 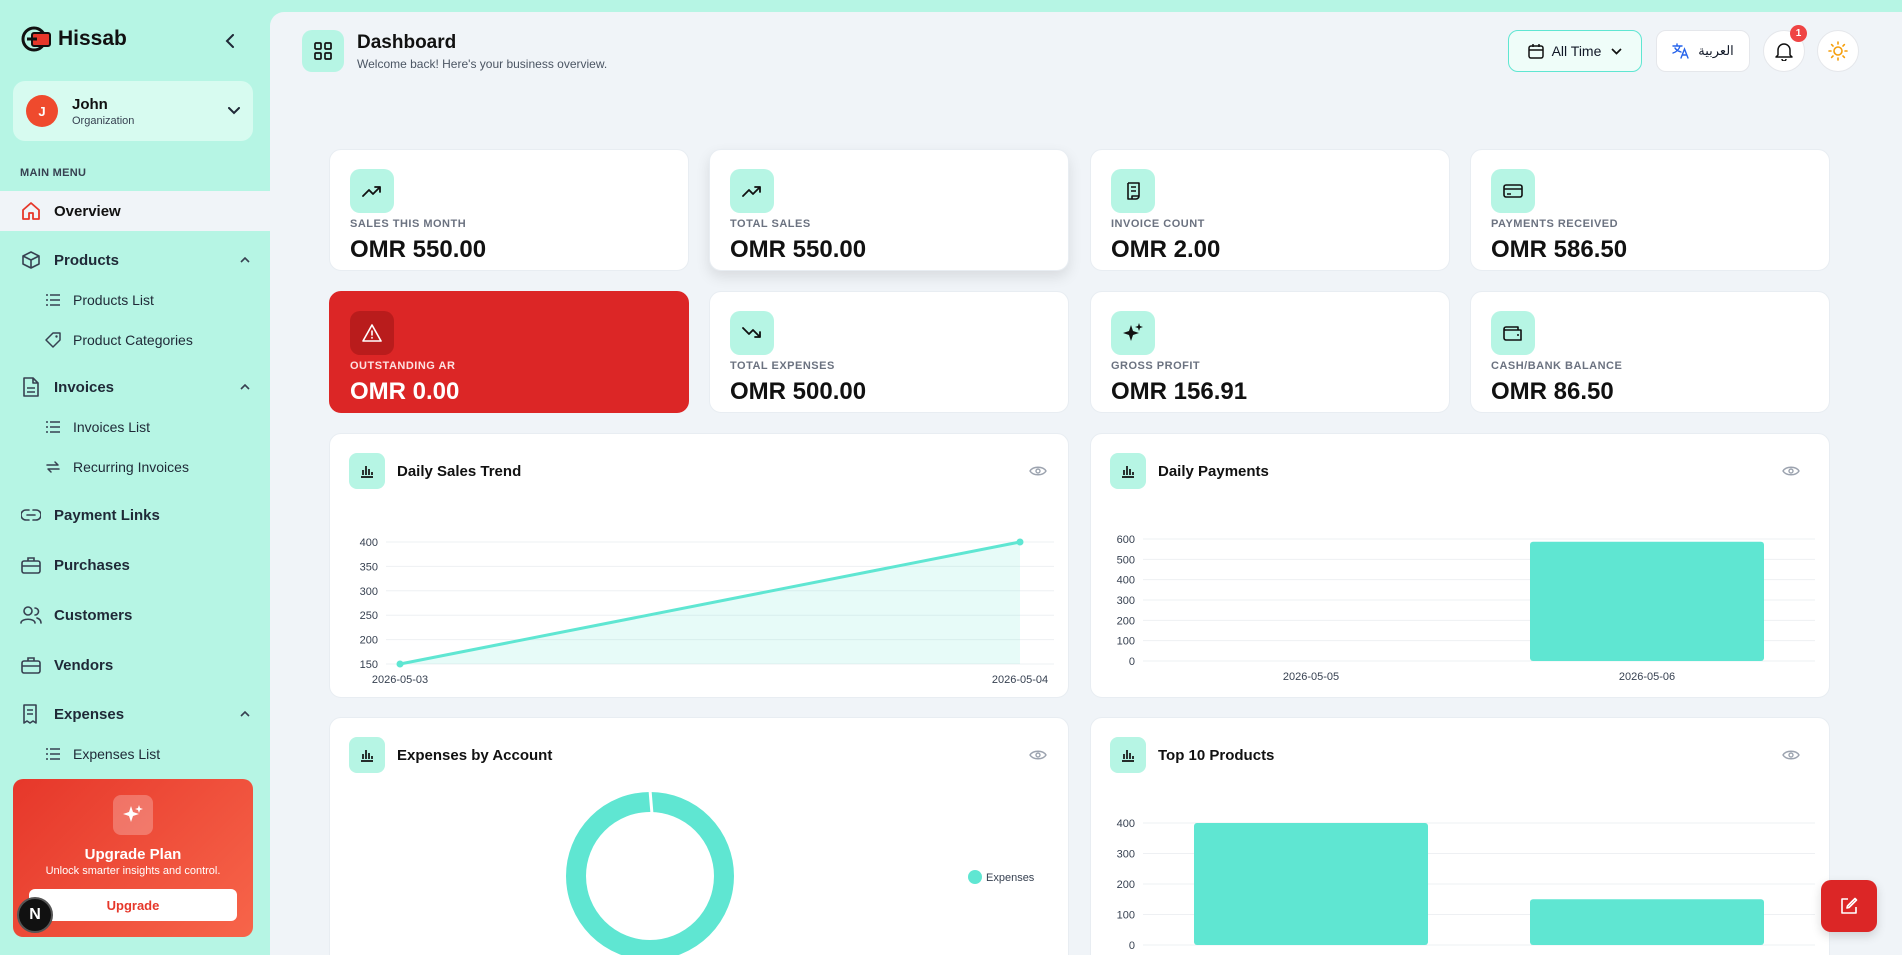 What do you see at coordinates (135, 665) in the screenshot?
I see `sidebar-item-vendors: Vendors` at bounding box center [135, 665].